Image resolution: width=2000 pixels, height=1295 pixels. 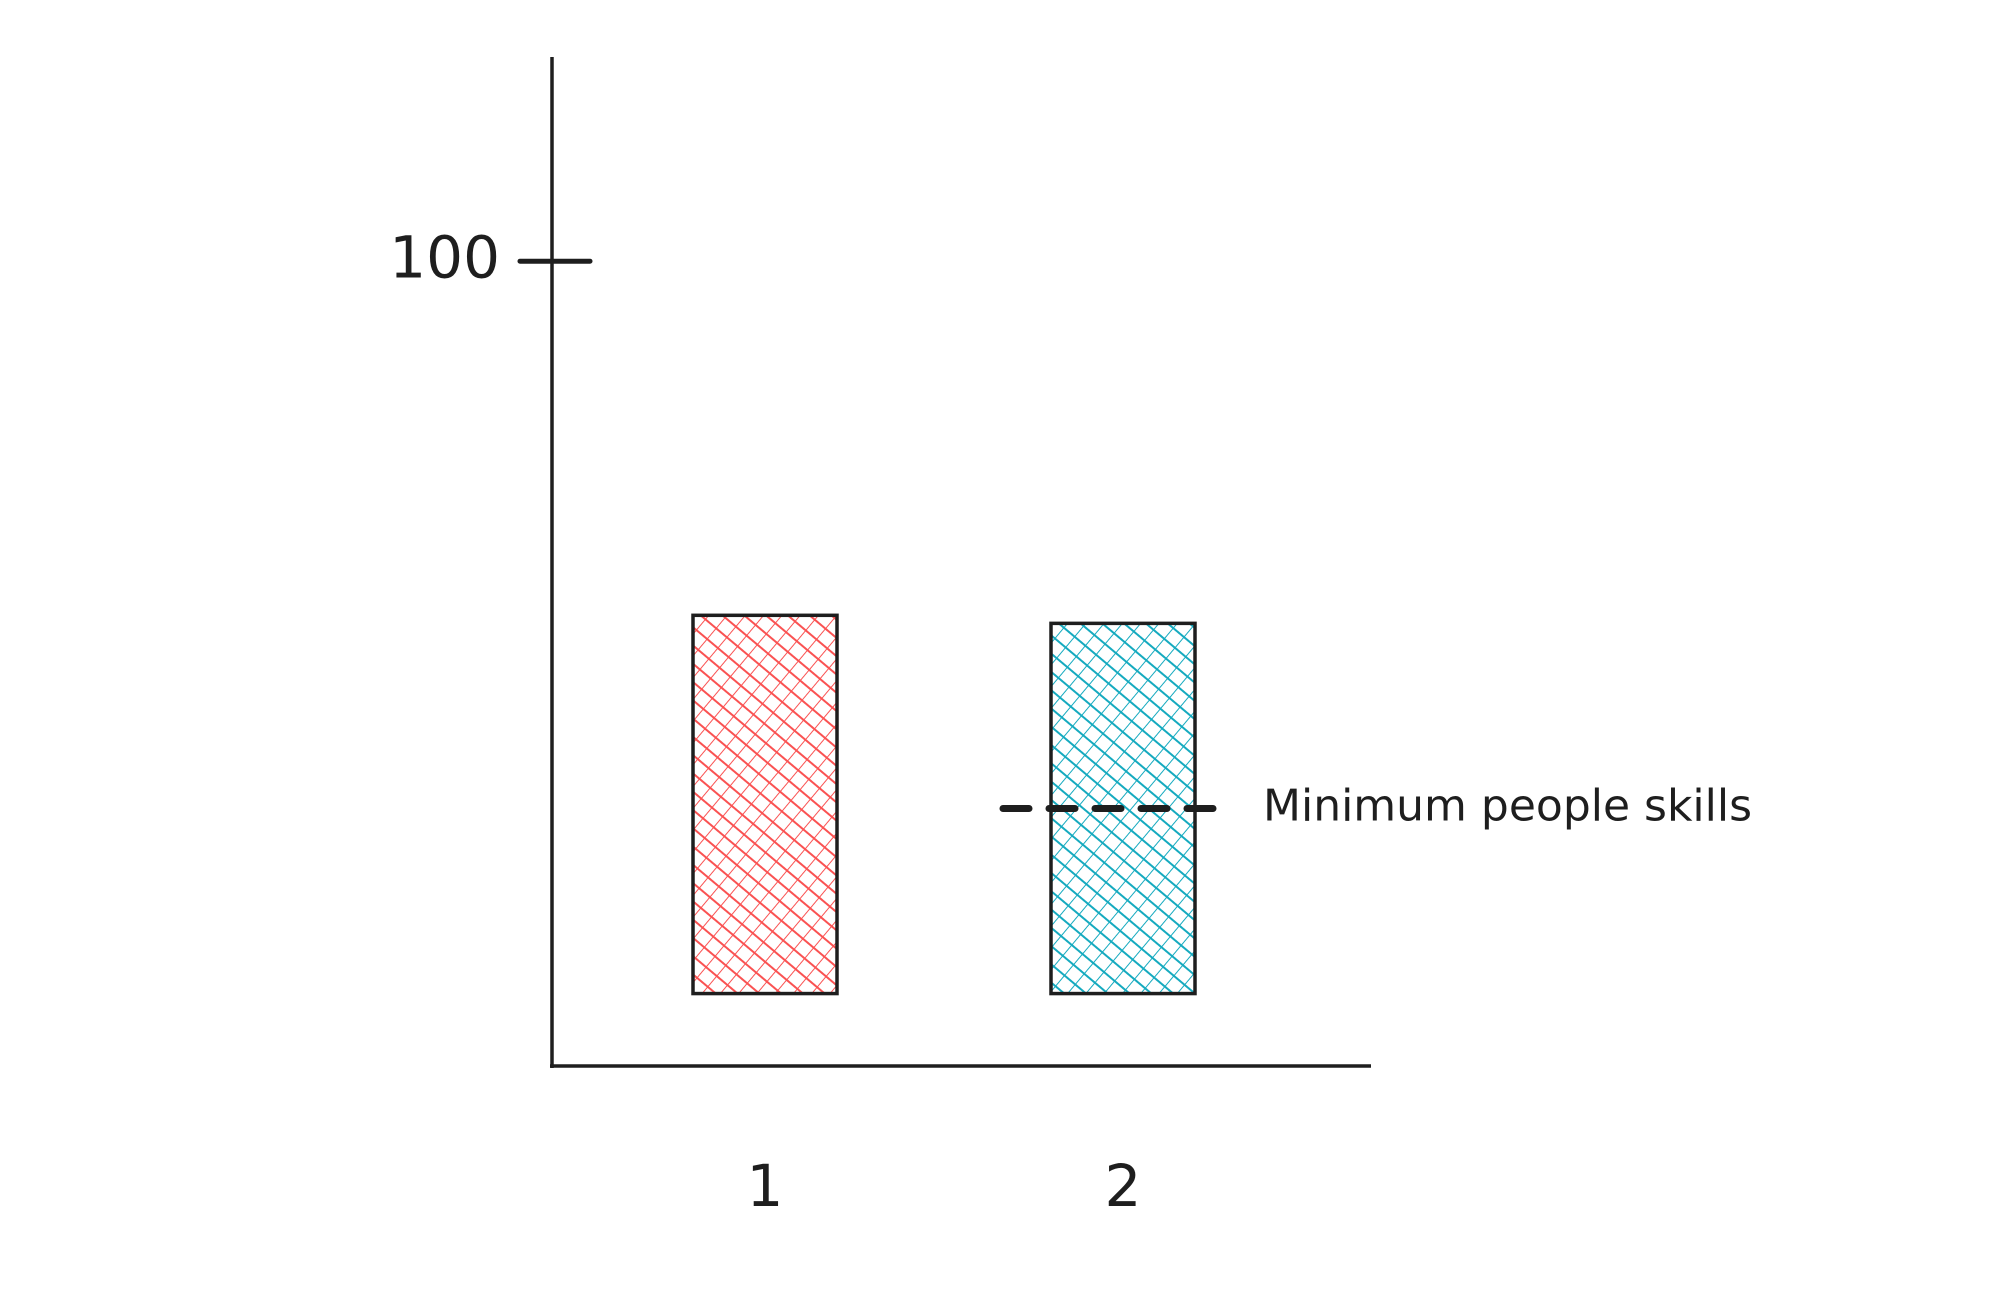 I want to click on bar, so click(x=765, y=804).